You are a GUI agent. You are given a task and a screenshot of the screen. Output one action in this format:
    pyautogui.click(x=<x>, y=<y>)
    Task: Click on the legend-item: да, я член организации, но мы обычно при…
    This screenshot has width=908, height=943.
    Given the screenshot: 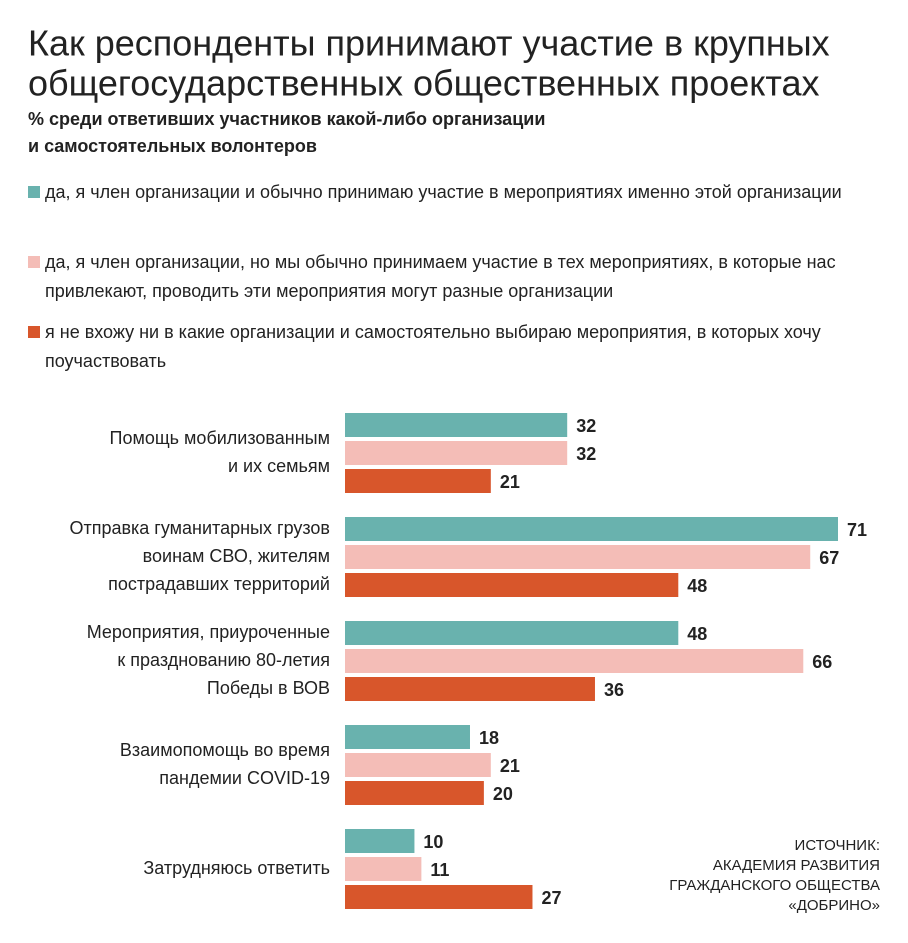 What is the action you would take?
    pyautogui.click(x=438, y=277)
    